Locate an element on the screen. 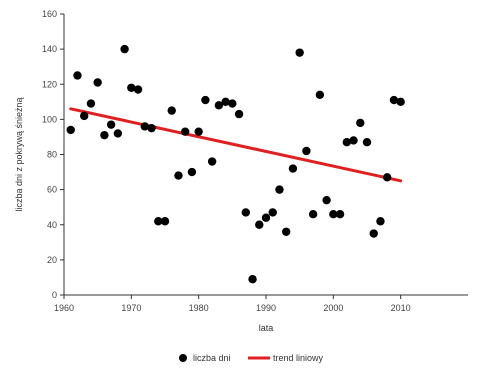 Image resolution: width=484 pixels, height=378 pixels. x-tick-label: 2000 is located at coordinates (333, 308).